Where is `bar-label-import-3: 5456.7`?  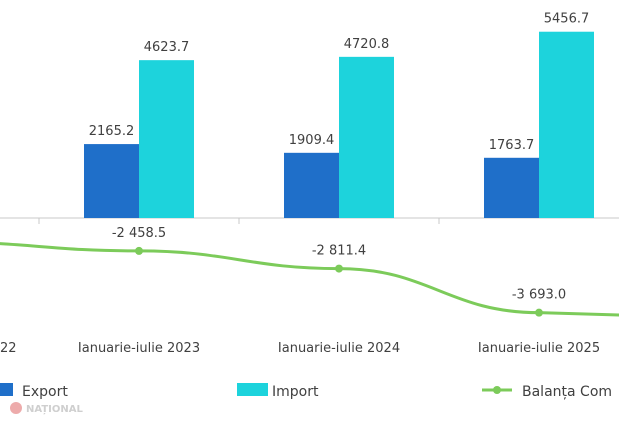
bar-label-import-3: 5456.7 is located at coordinates (567, 19).